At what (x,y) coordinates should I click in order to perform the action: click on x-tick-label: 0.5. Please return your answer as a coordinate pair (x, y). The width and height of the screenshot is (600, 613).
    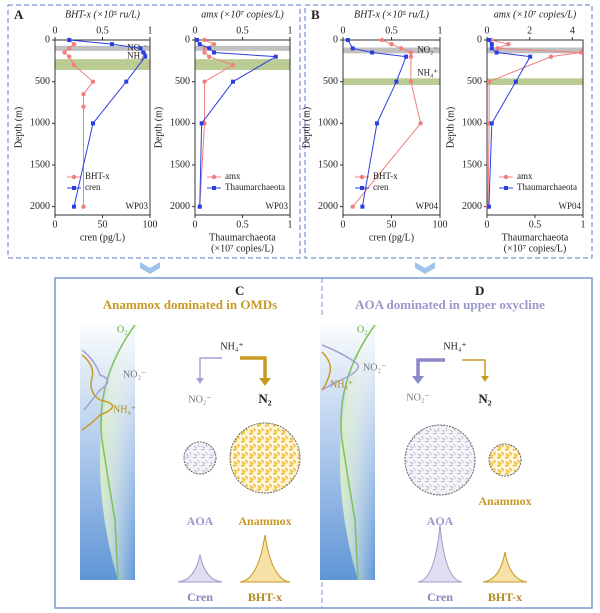
    Looking at the image, I should click on (535, 224).